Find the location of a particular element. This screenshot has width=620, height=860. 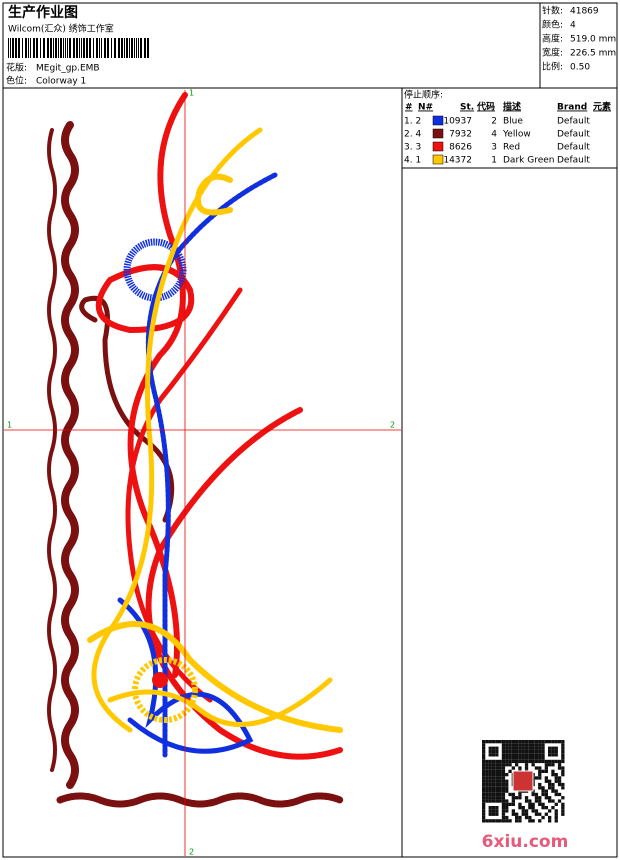

code: 4 is located at coordinates (494, 135).